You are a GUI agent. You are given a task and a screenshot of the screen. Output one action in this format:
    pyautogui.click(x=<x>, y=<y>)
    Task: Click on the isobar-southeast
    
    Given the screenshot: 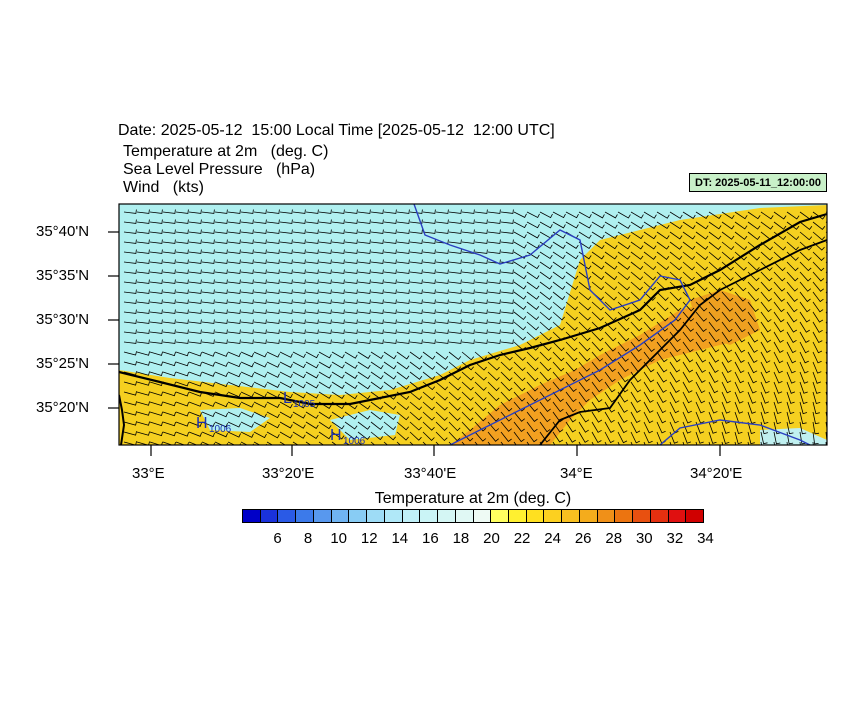 What is the action you would take?
    pyautogui.click(x=735, y=432)
    